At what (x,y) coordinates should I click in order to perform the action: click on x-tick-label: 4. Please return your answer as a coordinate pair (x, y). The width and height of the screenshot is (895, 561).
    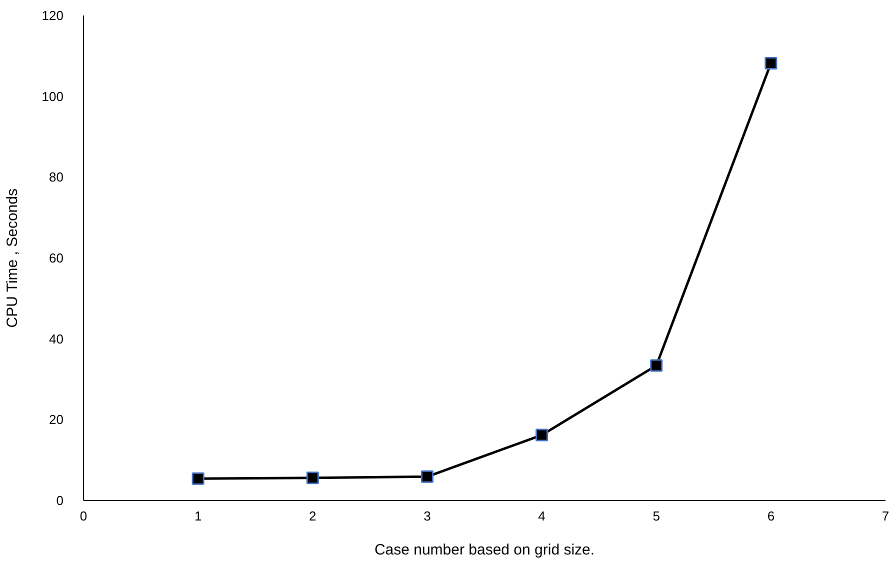
    Looking at the image, I should click on (542, 516).